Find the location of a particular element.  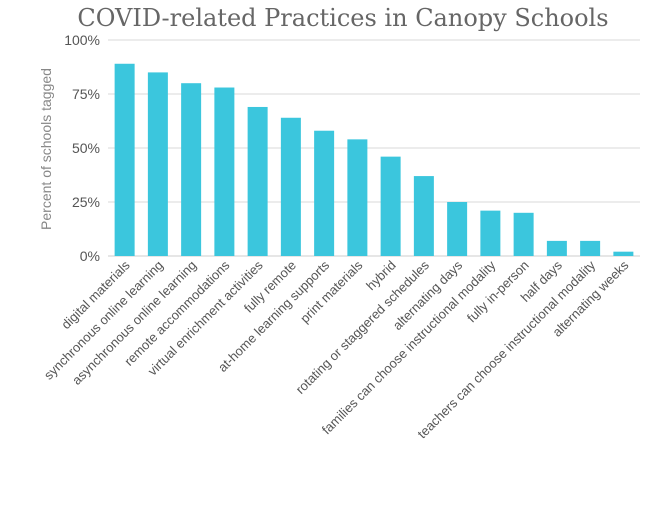

bar-remote-accommodations is located at coordinates (224, 172).